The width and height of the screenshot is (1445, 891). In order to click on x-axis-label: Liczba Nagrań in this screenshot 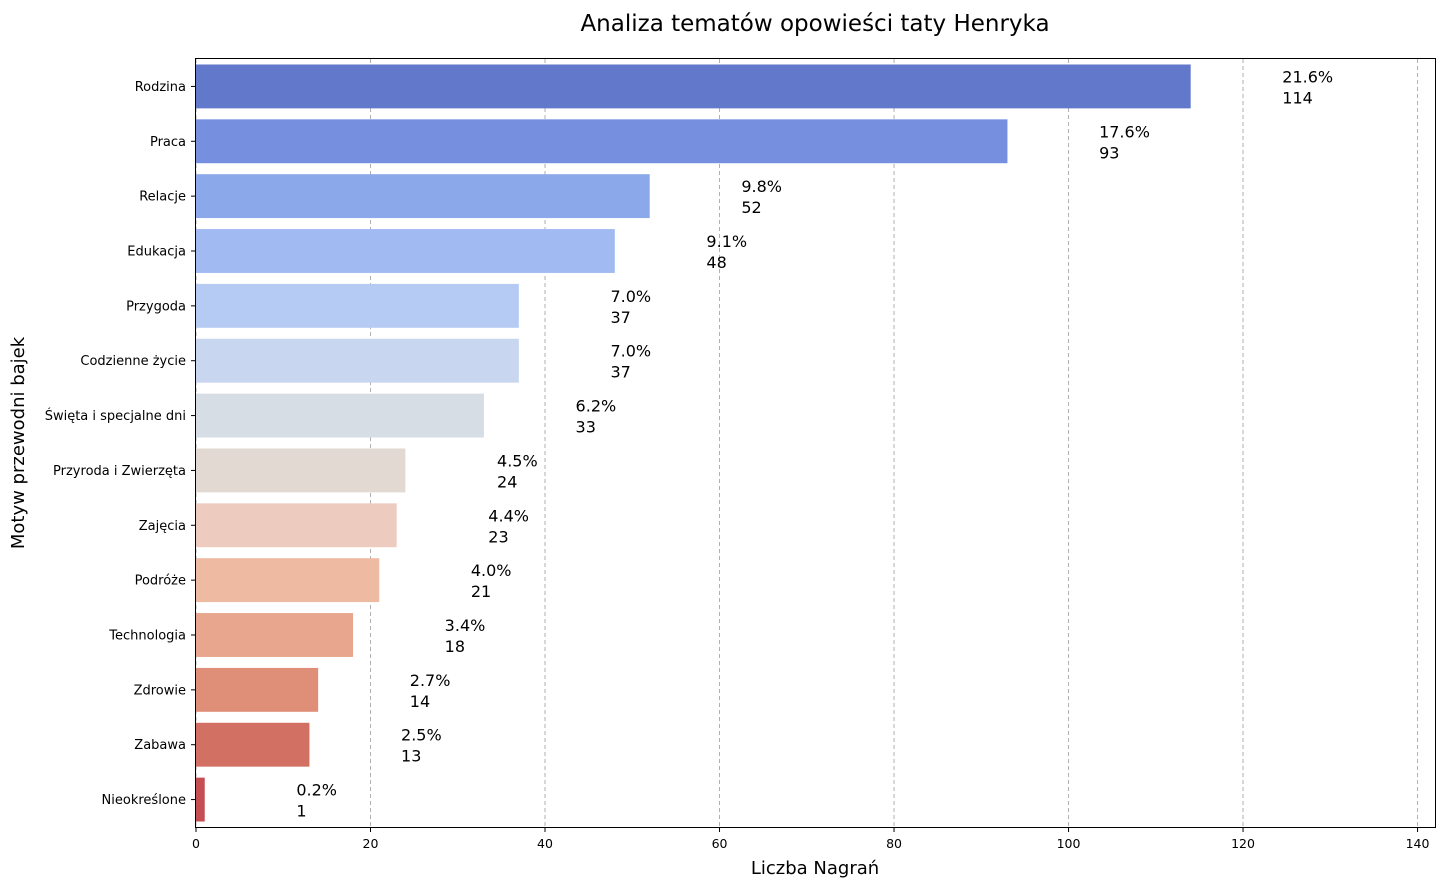, I will do `click(815, 868)`.